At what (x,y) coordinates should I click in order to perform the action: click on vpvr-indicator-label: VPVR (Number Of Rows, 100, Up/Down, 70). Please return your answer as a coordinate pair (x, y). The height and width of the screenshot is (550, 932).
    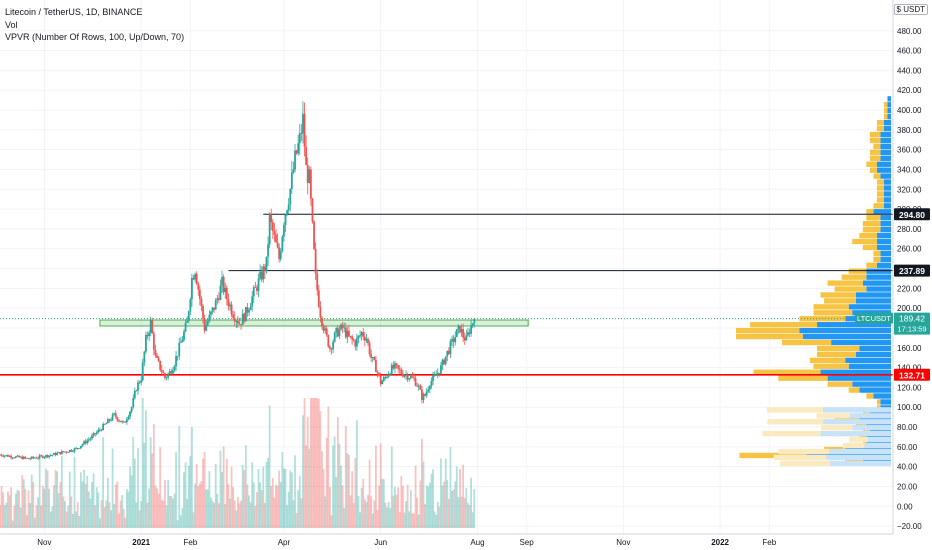
    Looking at the image, I should click on (95, 37).